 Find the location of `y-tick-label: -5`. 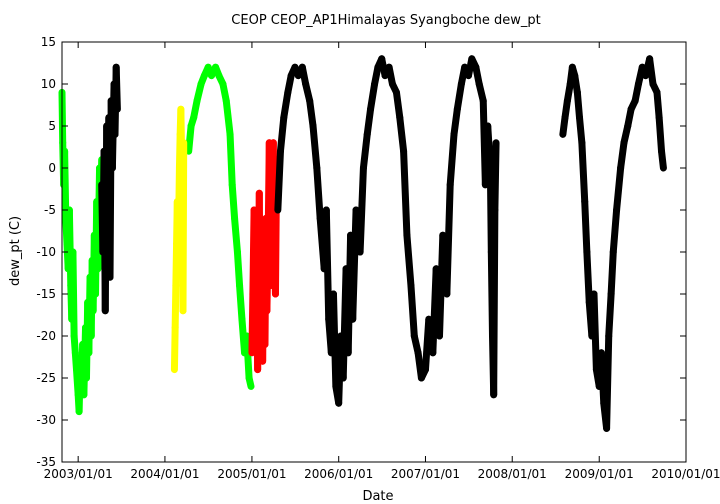

y-tick-label: -5 is located at coordinates (50, 210).